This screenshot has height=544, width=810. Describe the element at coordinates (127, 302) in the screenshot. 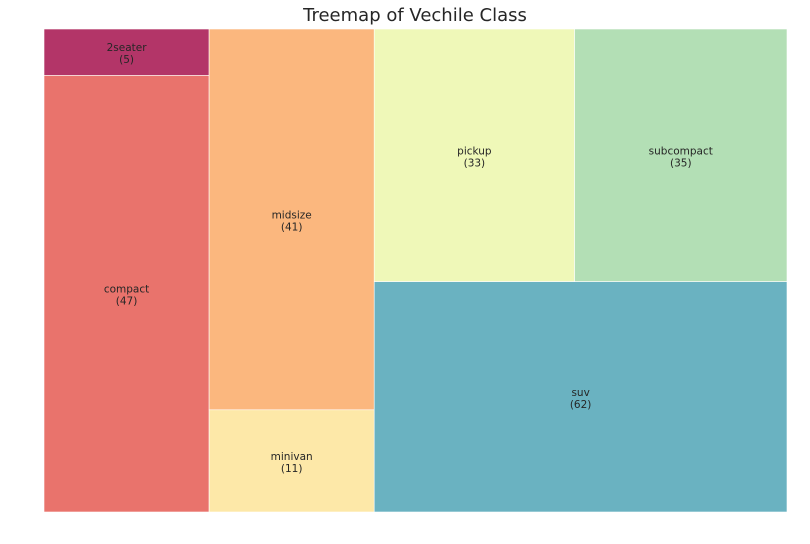

I see `treemap-value-compact: (47)` at that location.